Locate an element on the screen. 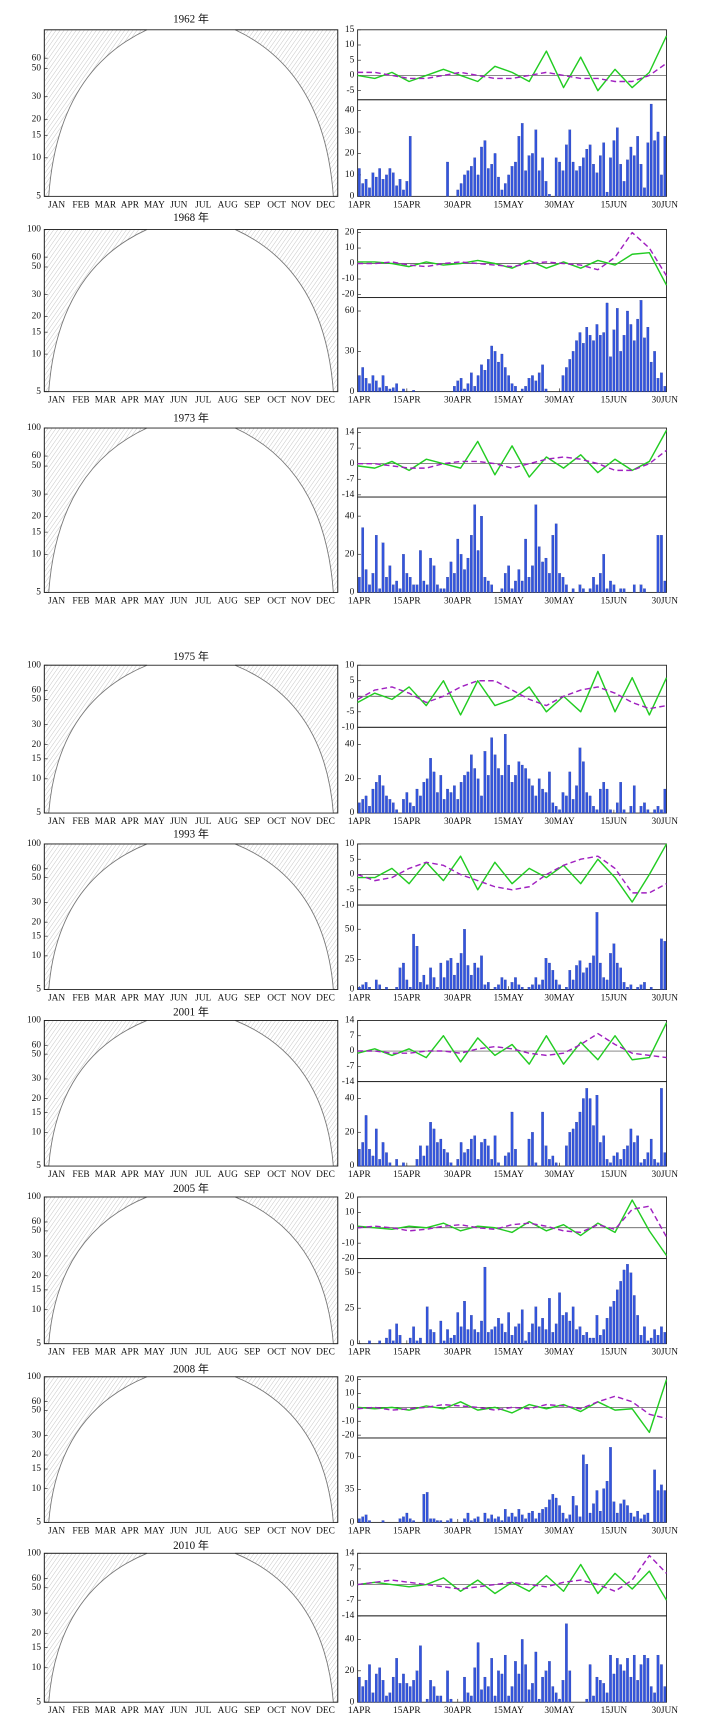 The width and height of the screenshot is (702, 1732). cone-right is located at coordinates (286, 916).